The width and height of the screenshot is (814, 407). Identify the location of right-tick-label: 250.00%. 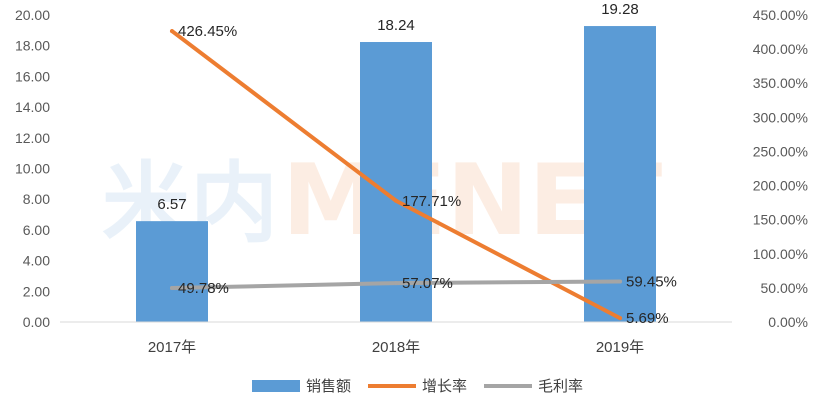
(780, 151).